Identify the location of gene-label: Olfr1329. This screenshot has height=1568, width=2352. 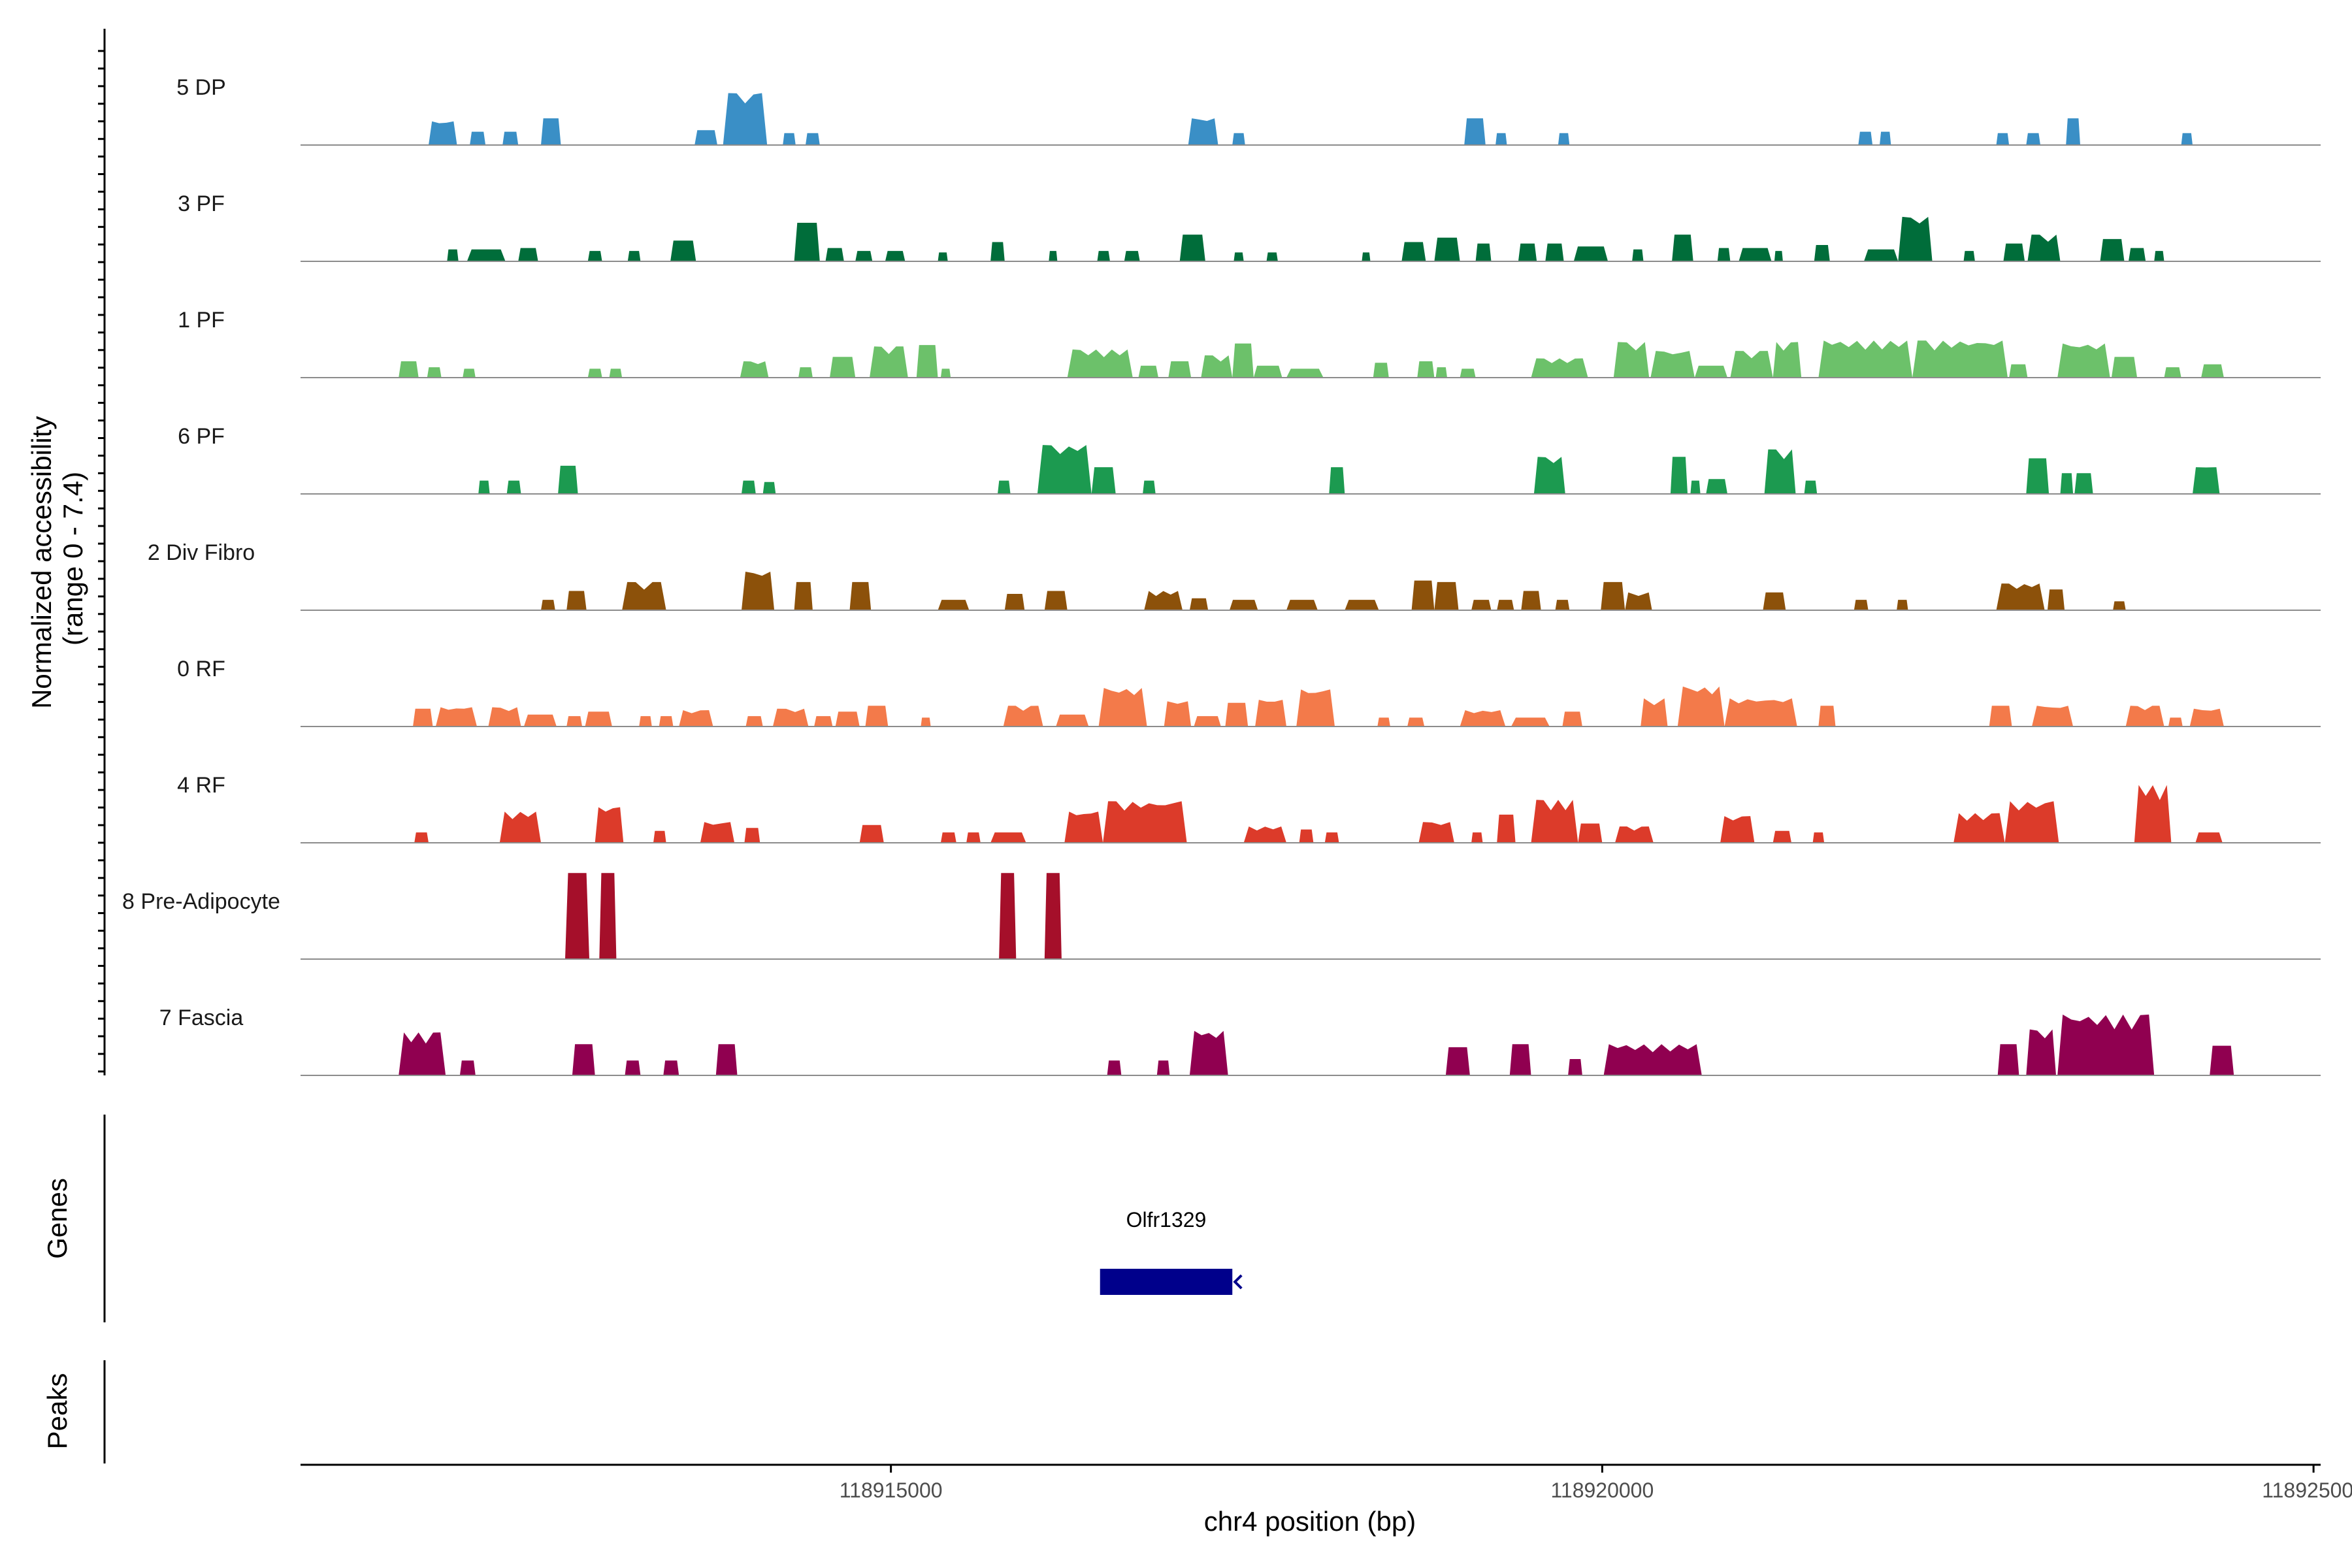
(1166, 1220).